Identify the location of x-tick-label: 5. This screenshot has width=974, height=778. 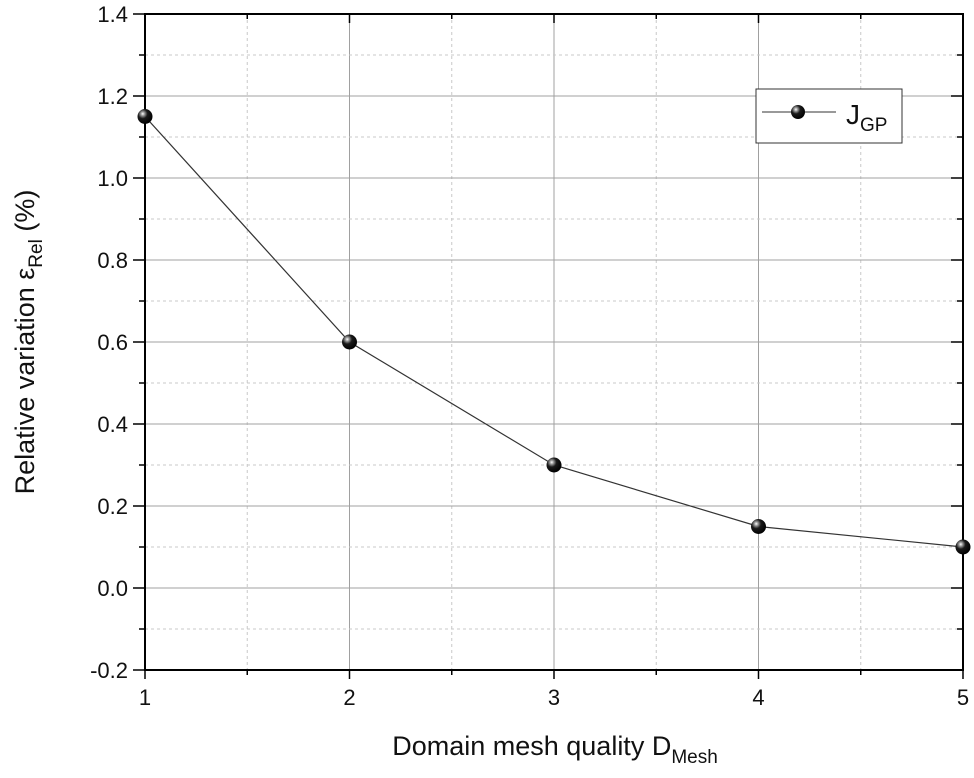
(963, 697).